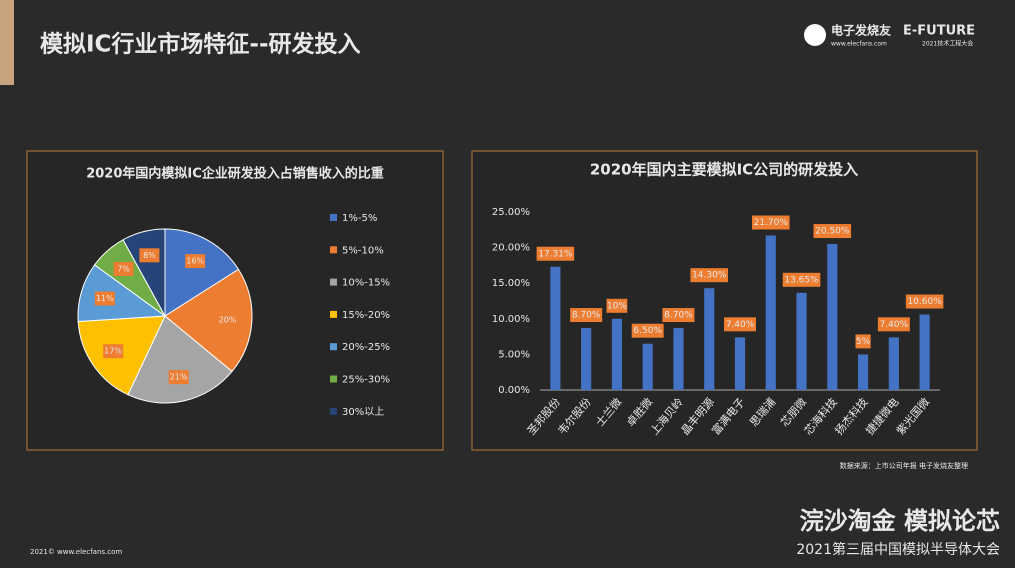 The height and width of the screenshot is (568, 1015). What do you see at coordinates (366, 380) in the screenshot?
I see `legend-label: 25%-30%` at bounding box center [366, 380].